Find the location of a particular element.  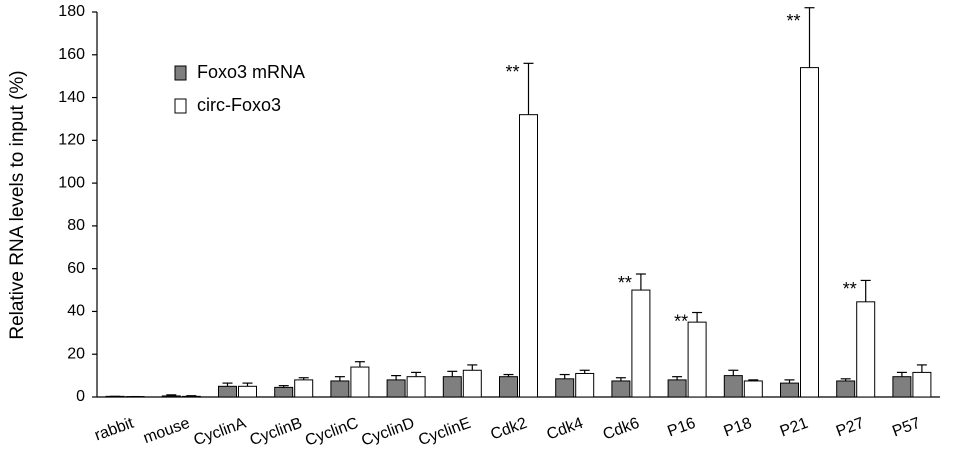

y-tick-label: 20 is located at coordinates (76, 353).